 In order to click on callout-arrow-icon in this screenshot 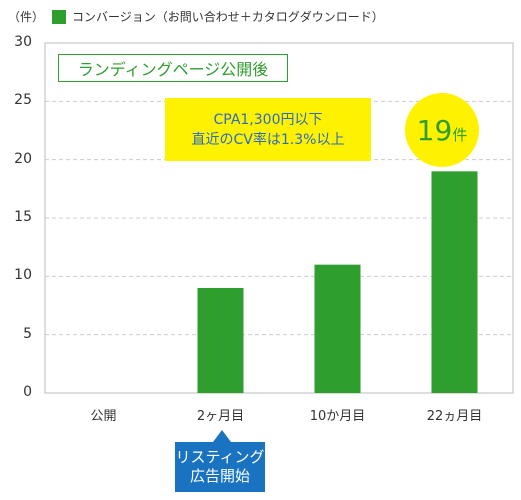, I will do `click(222, 436)`.